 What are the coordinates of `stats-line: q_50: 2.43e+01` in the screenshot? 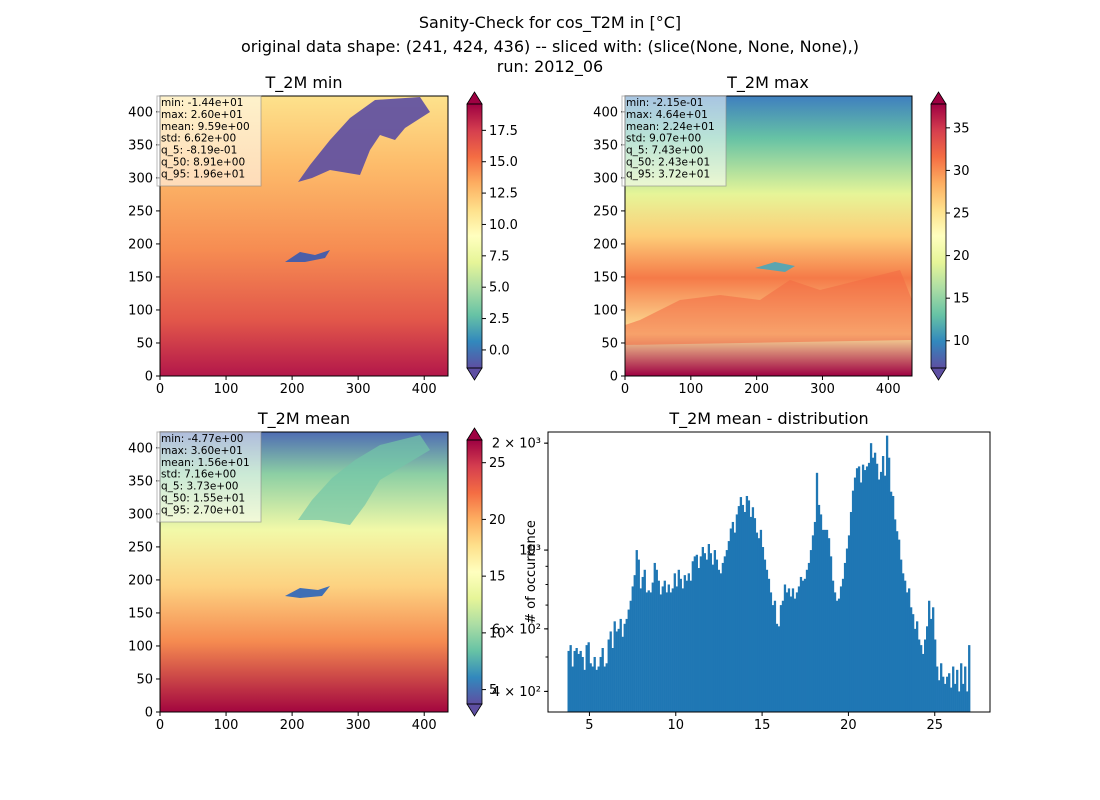 It's located at (668, 163).